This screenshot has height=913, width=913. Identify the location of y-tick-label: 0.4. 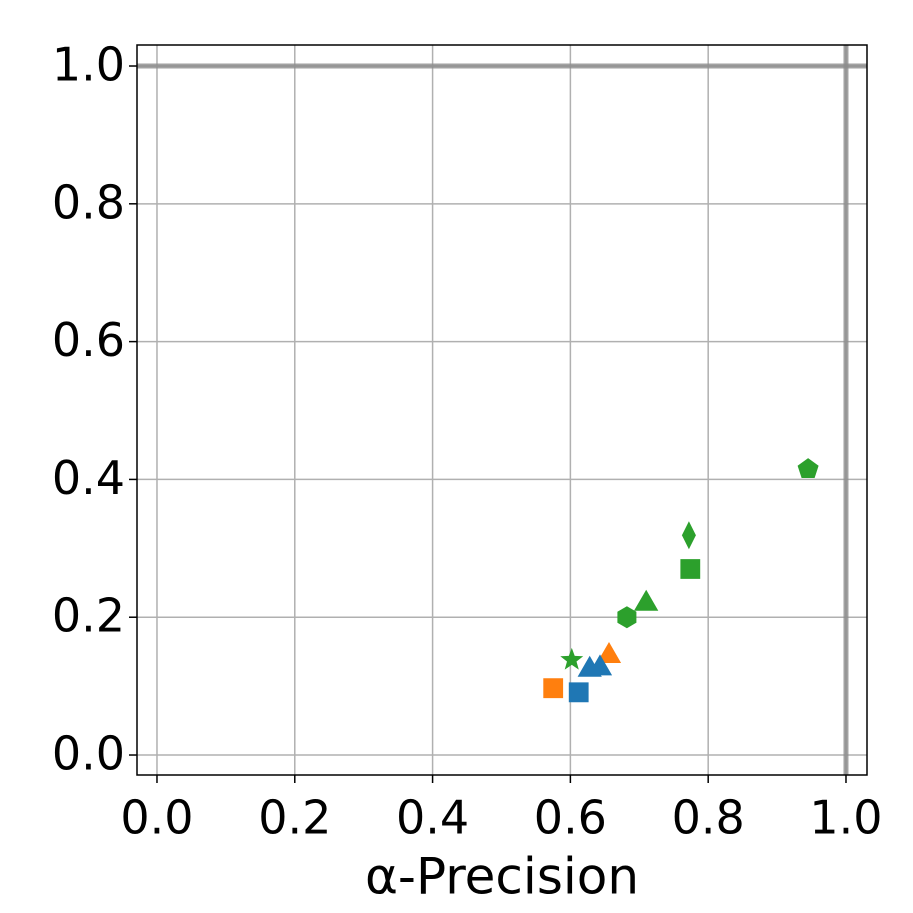
(88, 478).